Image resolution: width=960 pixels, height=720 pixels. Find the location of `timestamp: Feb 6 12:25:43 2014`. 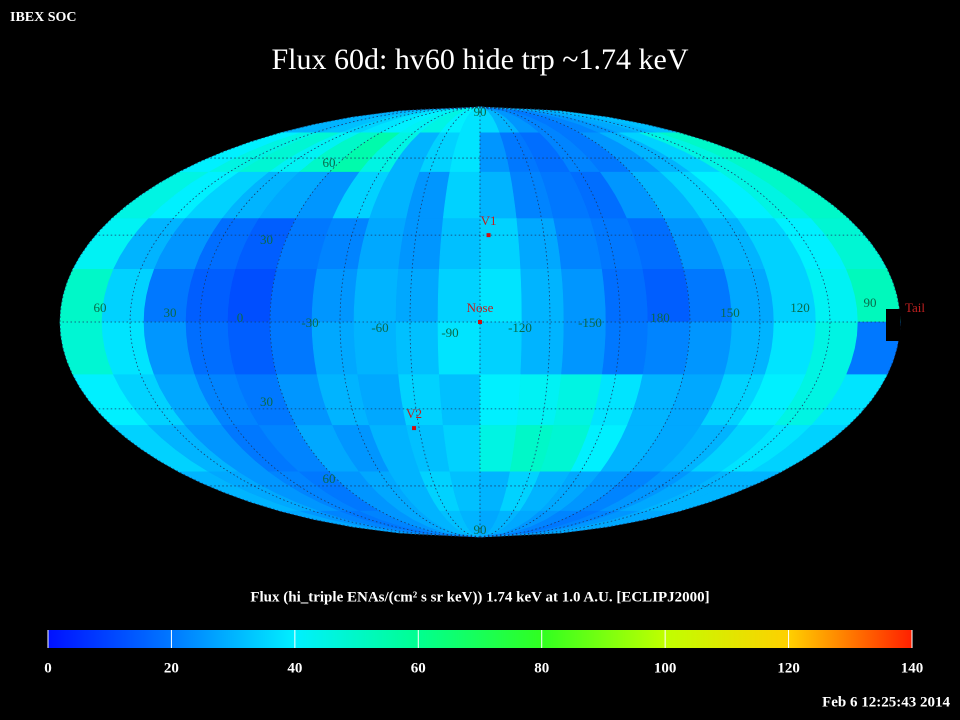

timestamp: Feb 6 12:25:43 2014 is located at coordinates (886, 702).